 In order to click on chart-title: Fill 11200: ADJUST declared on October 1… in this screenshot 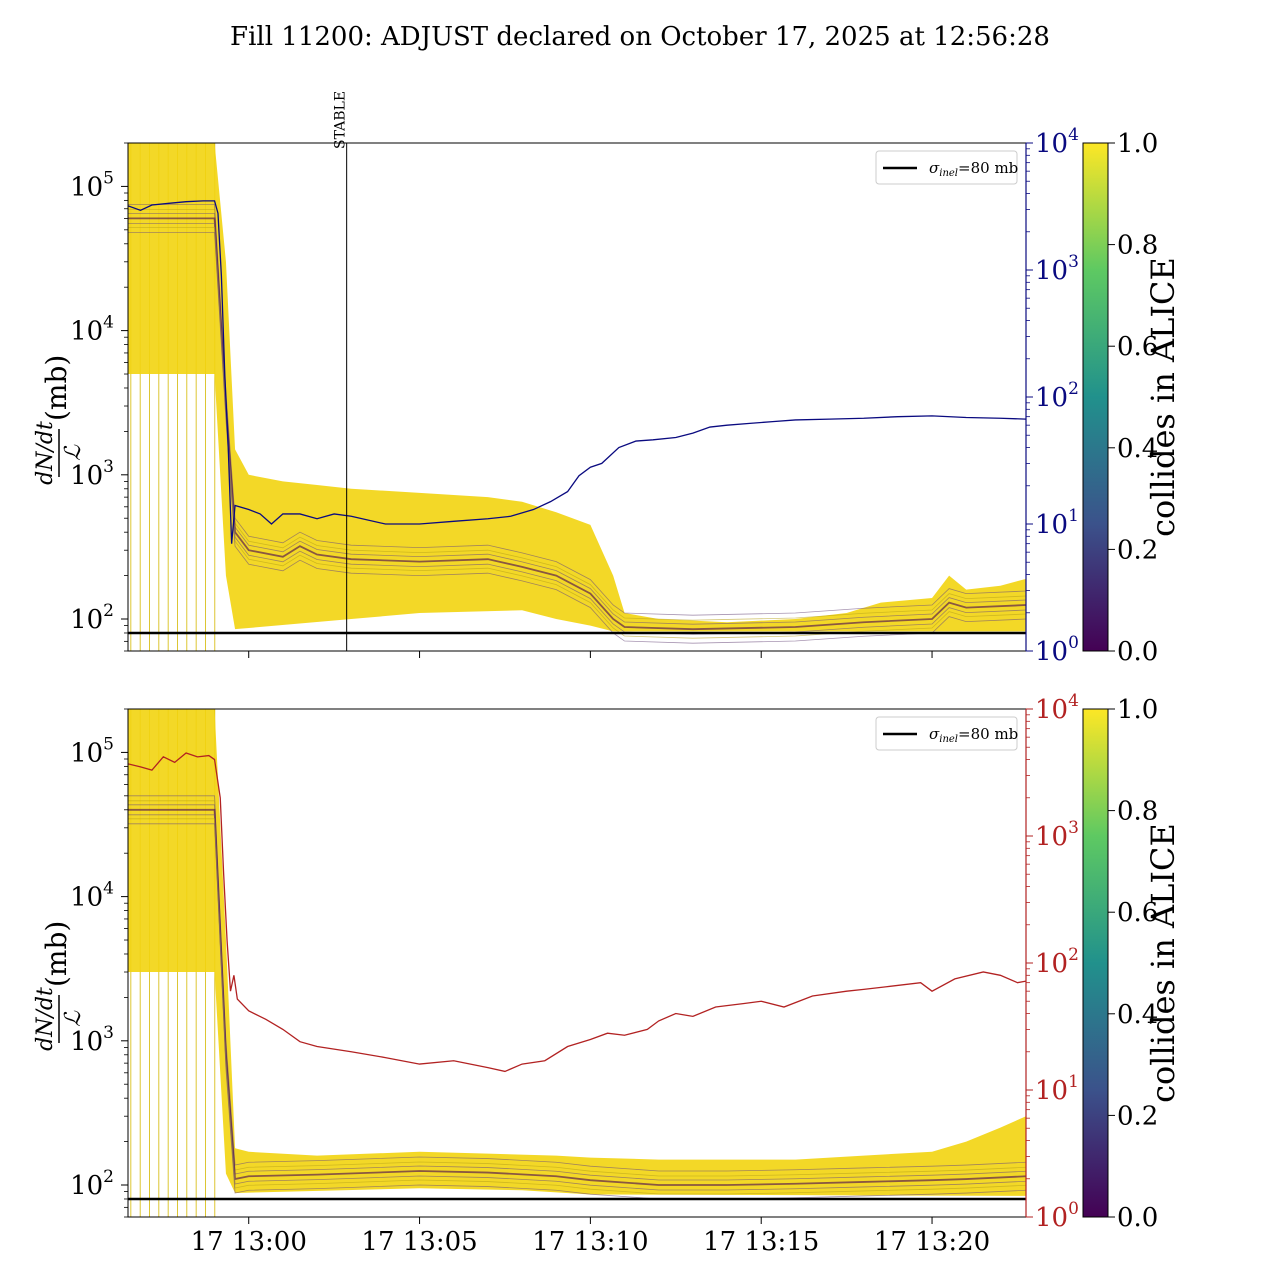, I will do `click(640, 37)`.